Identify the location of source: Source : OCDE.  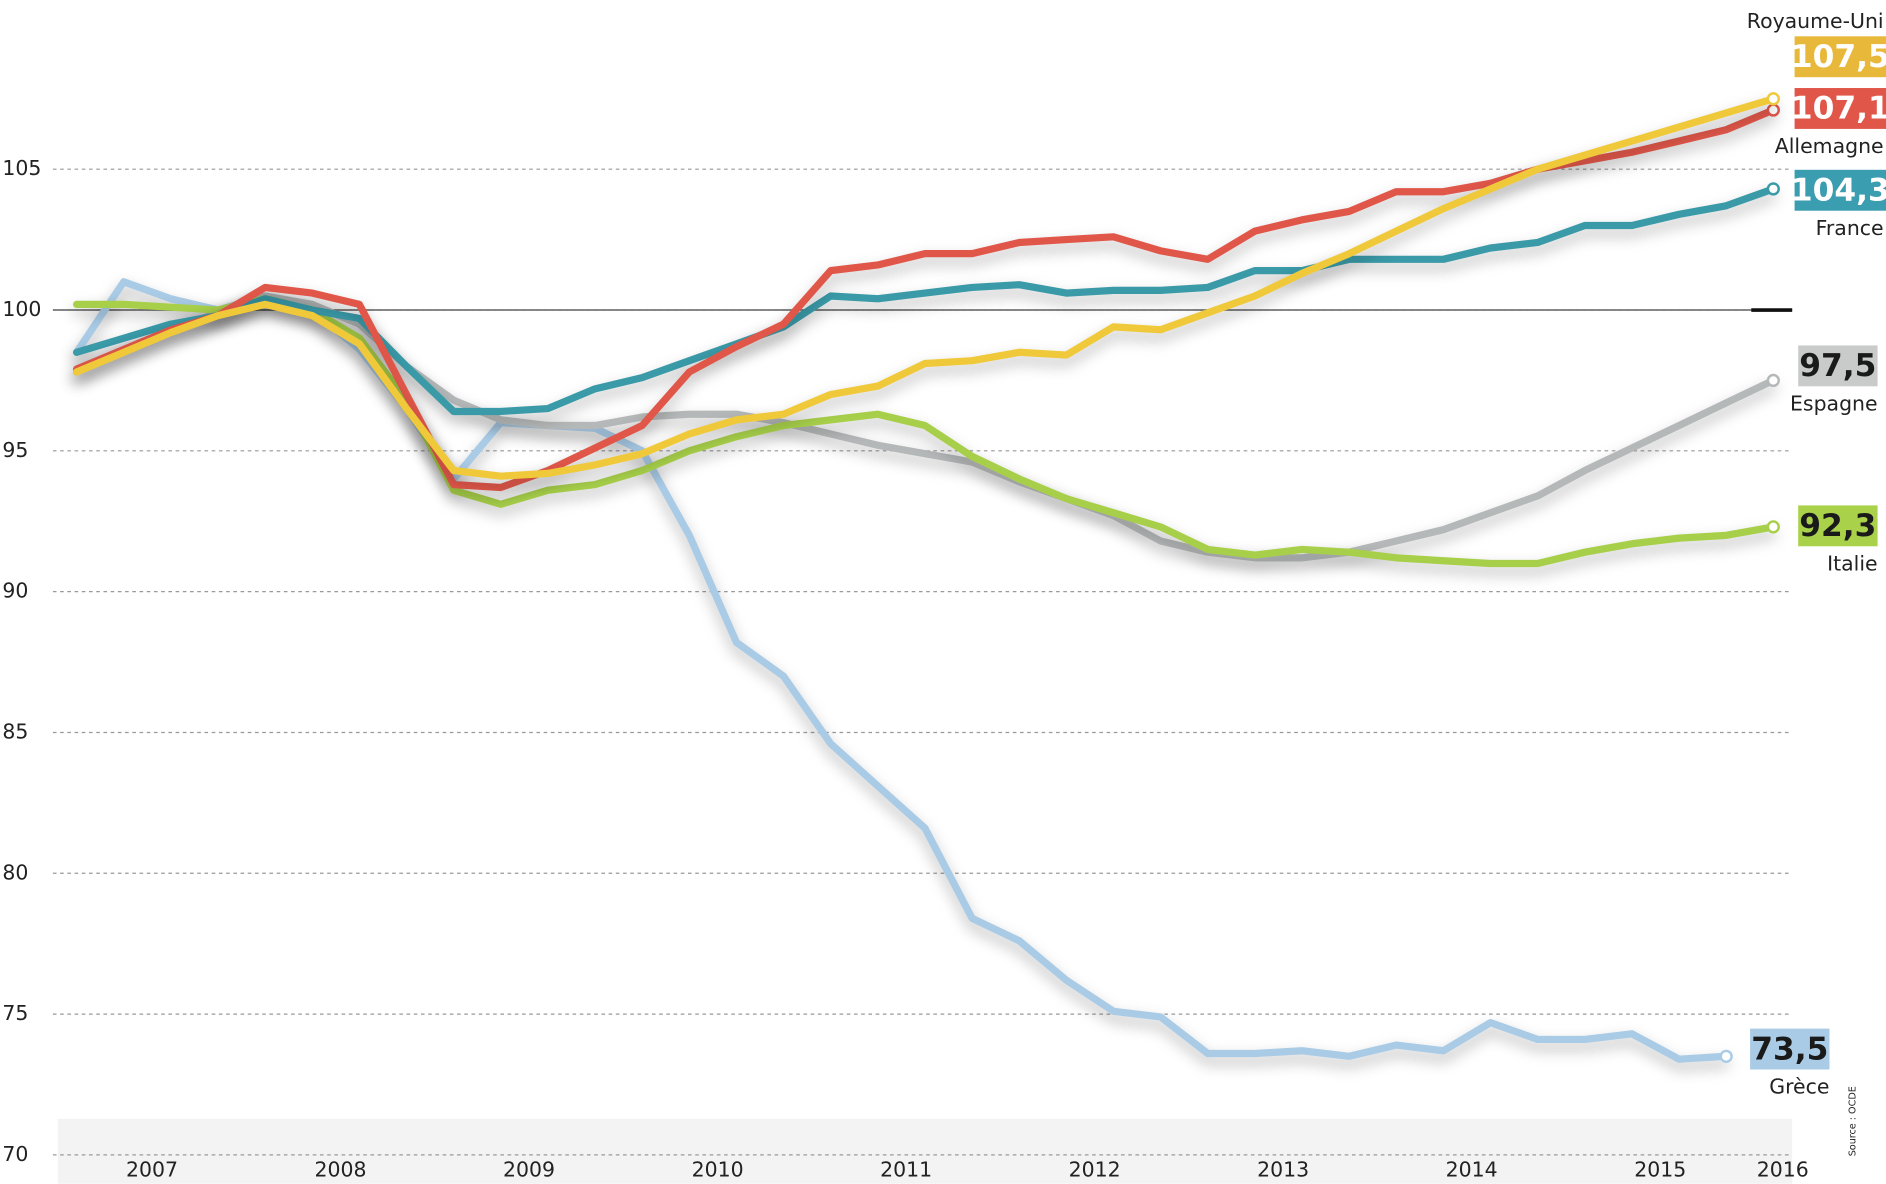
(1852, 1121).